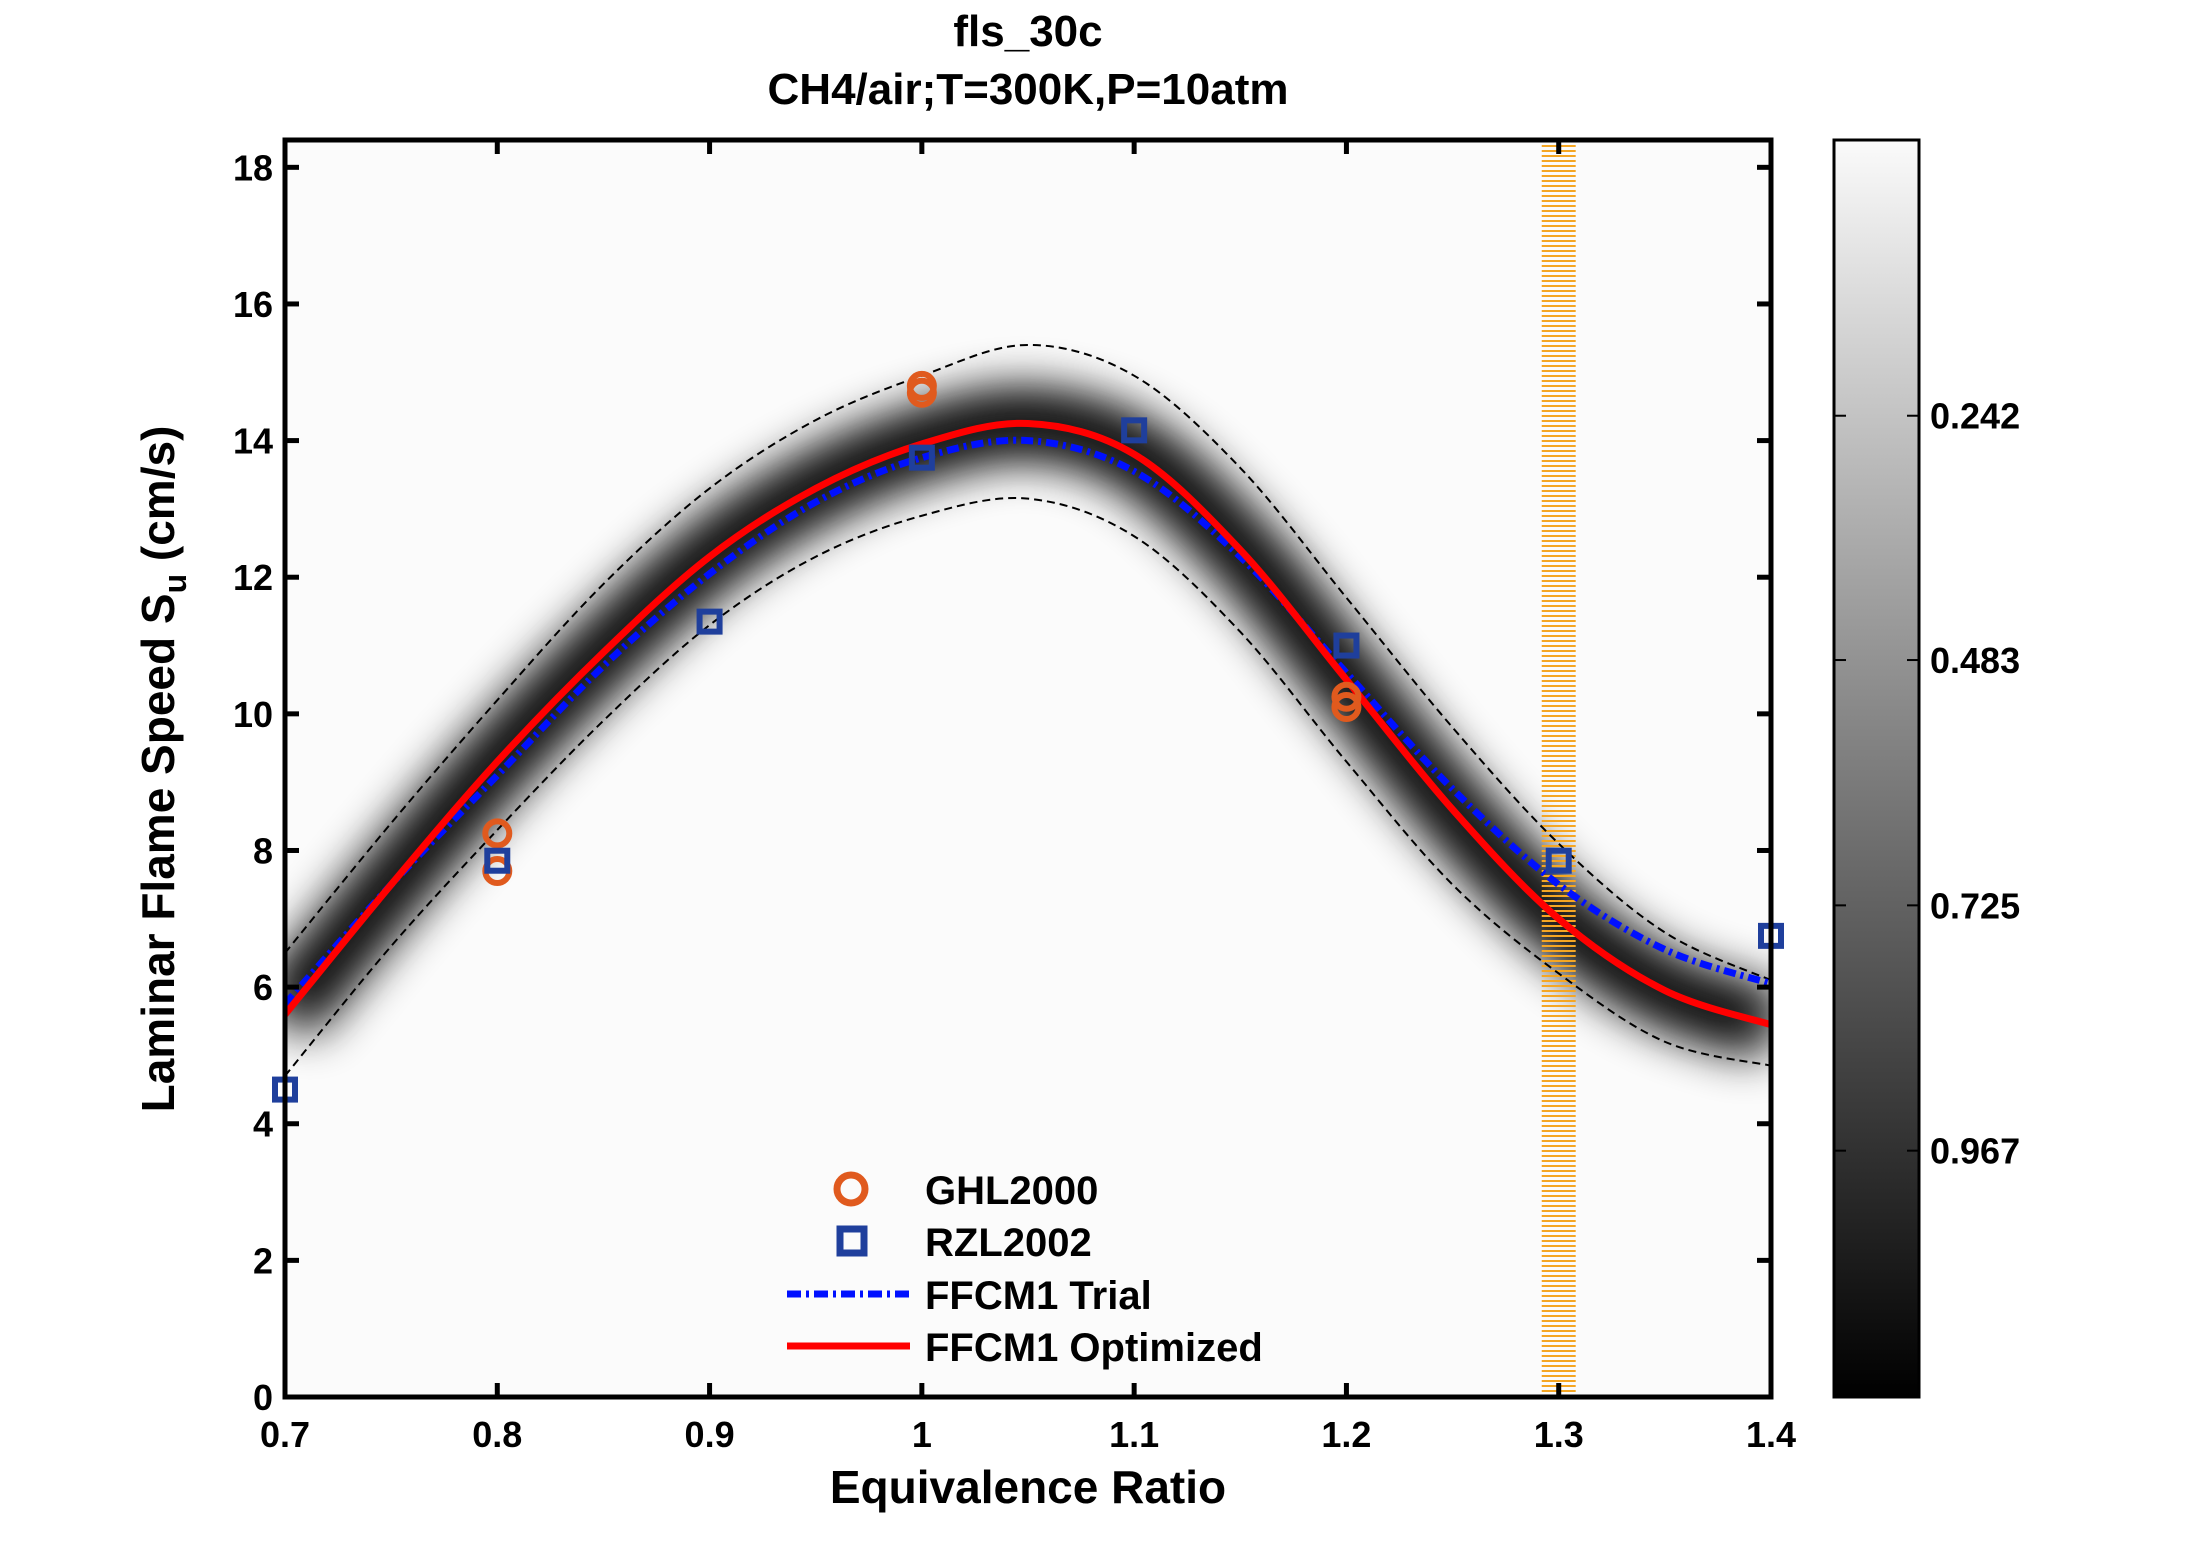  Describe the element at coordinates (158, 852) in the screenshot. I see `y-axis-label-main: Laminar Flame Speed S` at that location.